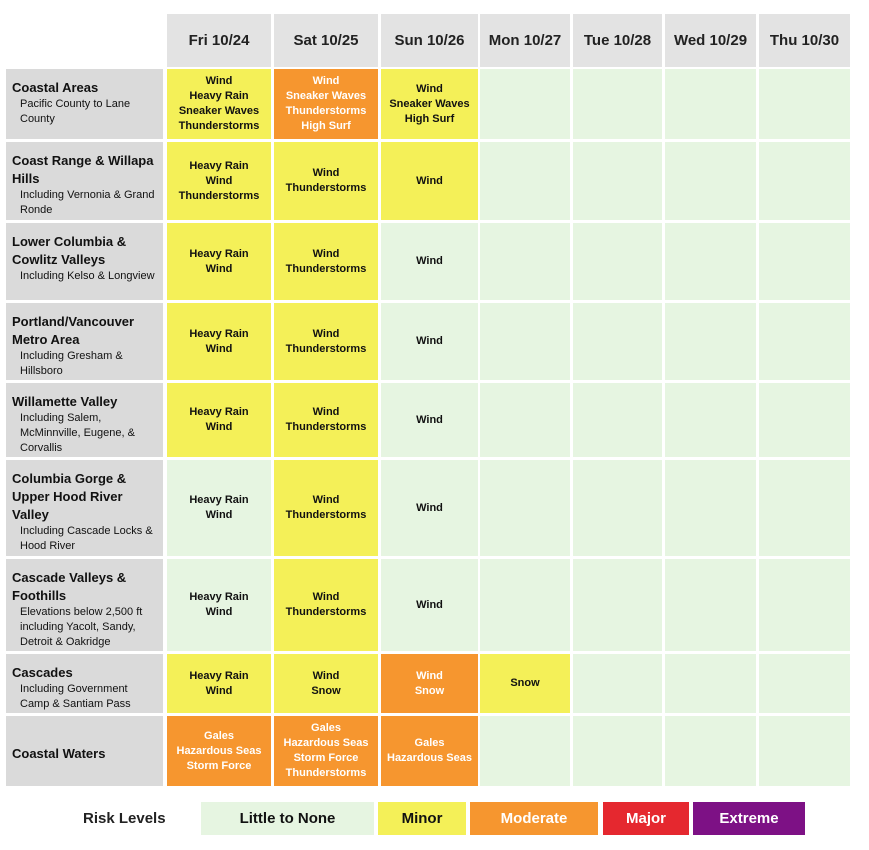 The image size is (869, 850). I want to click on hazard: Storm Force, so click(219, 765).